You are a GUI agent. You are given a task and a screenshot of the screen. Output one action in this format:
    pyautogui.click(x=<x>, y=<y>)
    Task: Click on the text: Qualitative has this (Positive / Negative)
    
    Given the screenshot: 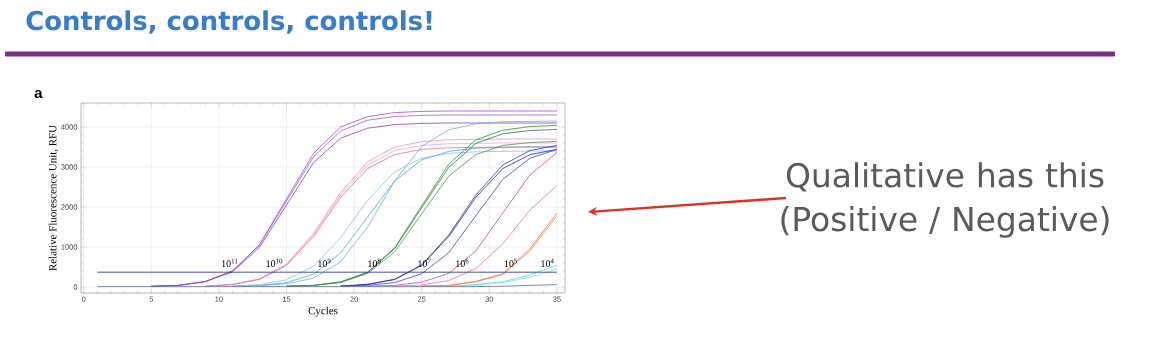 What is the action you would take?
    pyautogui.click(x=945, y=200)
    